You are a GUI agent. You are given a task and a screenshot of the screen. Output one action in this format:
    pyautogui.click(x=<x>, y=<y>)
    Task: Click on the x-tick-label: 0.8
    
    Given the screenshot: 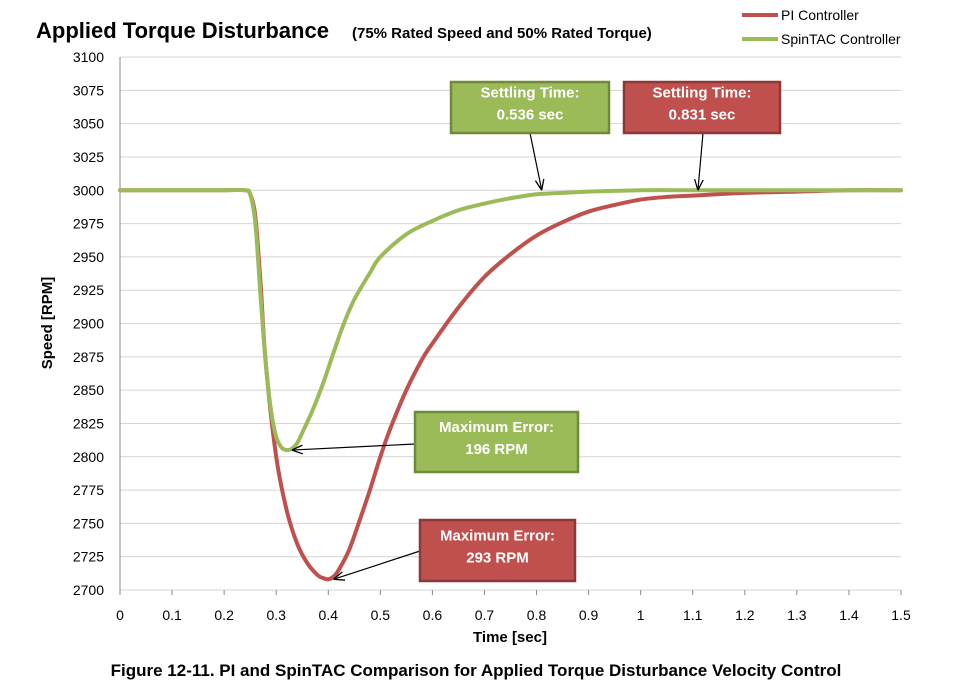 What is the action you would take?
    pyautogui.click(x=537, y=615)
    